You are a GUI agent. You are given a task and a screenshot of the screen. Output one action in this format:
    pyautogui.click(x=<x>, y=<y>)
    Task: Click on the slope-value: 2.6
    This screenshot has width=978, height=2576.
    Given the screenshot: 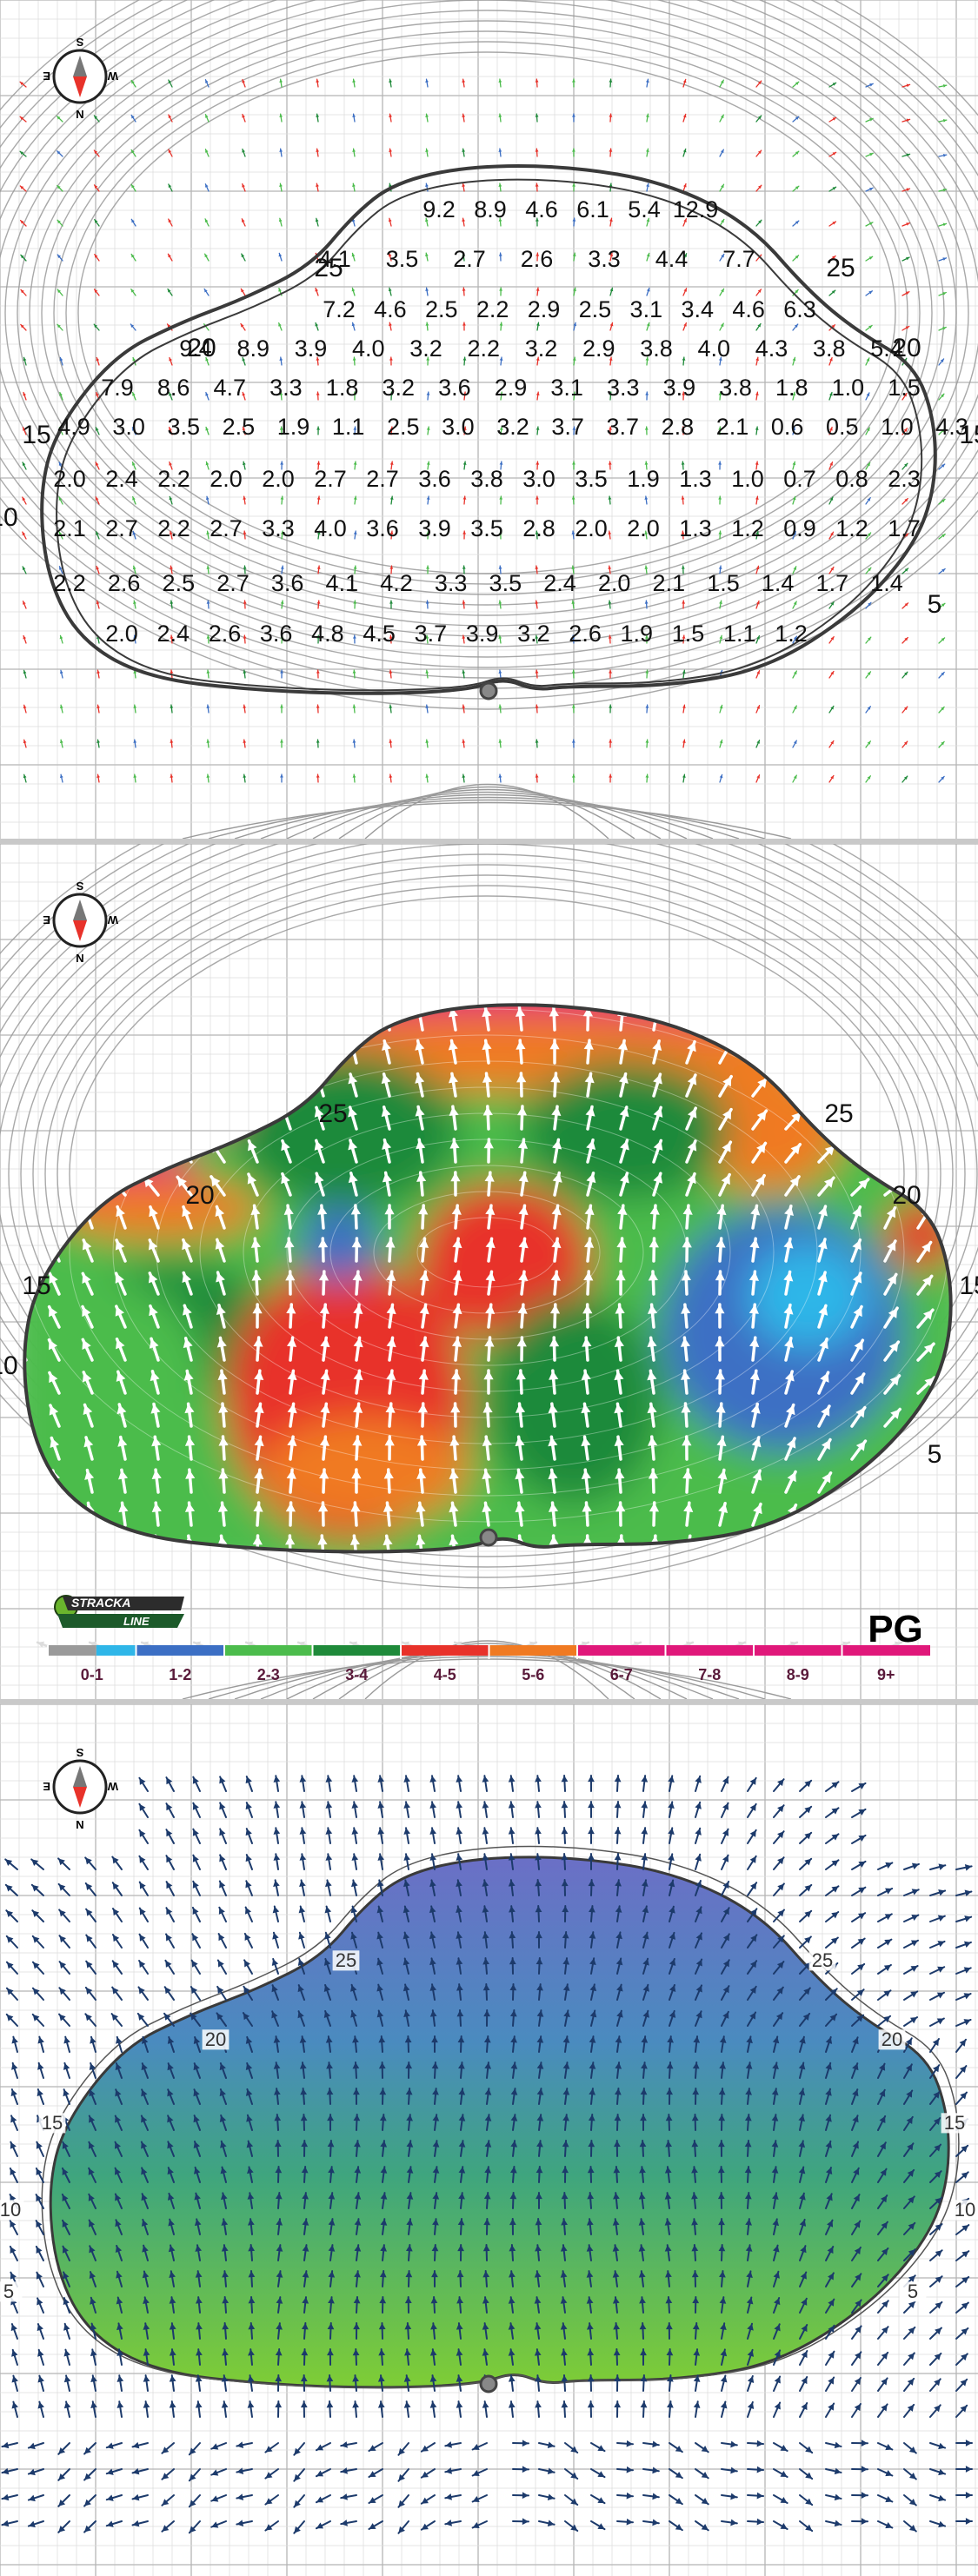 What is the action you would take?
    pyautogui.click(x=225, y=634)
    